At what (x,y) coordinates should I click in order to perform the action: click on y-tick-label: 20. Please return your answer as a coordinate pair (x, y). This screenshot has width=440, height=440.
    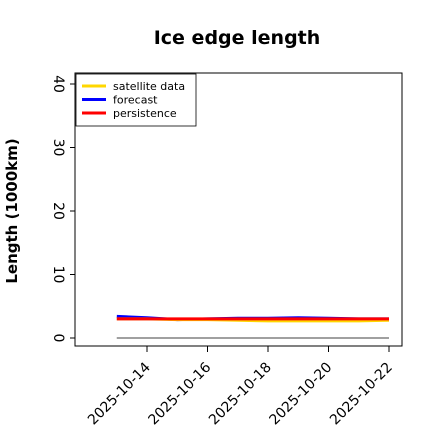
    Looking at the image, I should click on (58, 211).